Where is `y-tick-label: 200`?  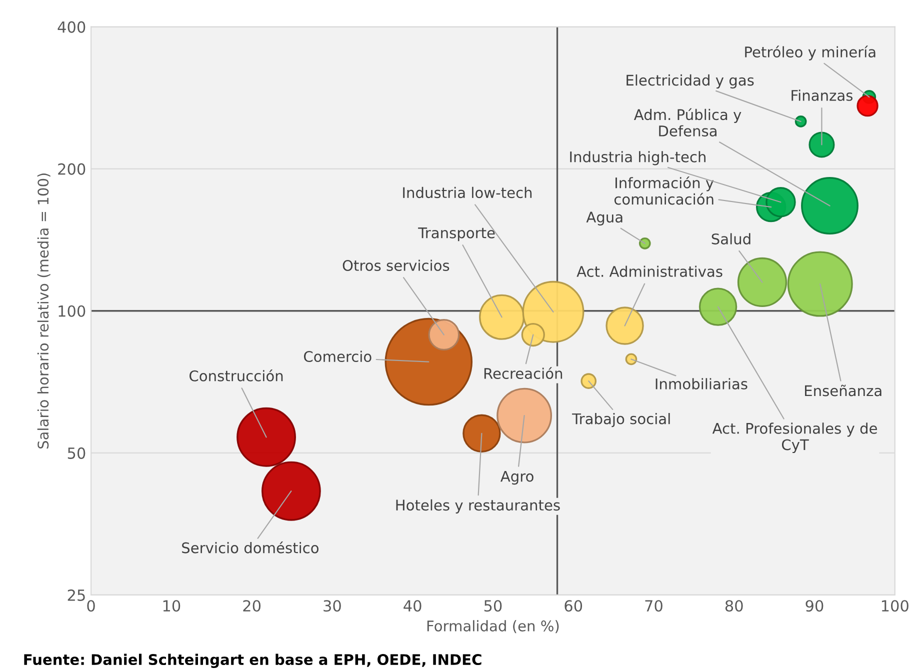 y-tick-label: 200 is located at coordinates (72, 169).